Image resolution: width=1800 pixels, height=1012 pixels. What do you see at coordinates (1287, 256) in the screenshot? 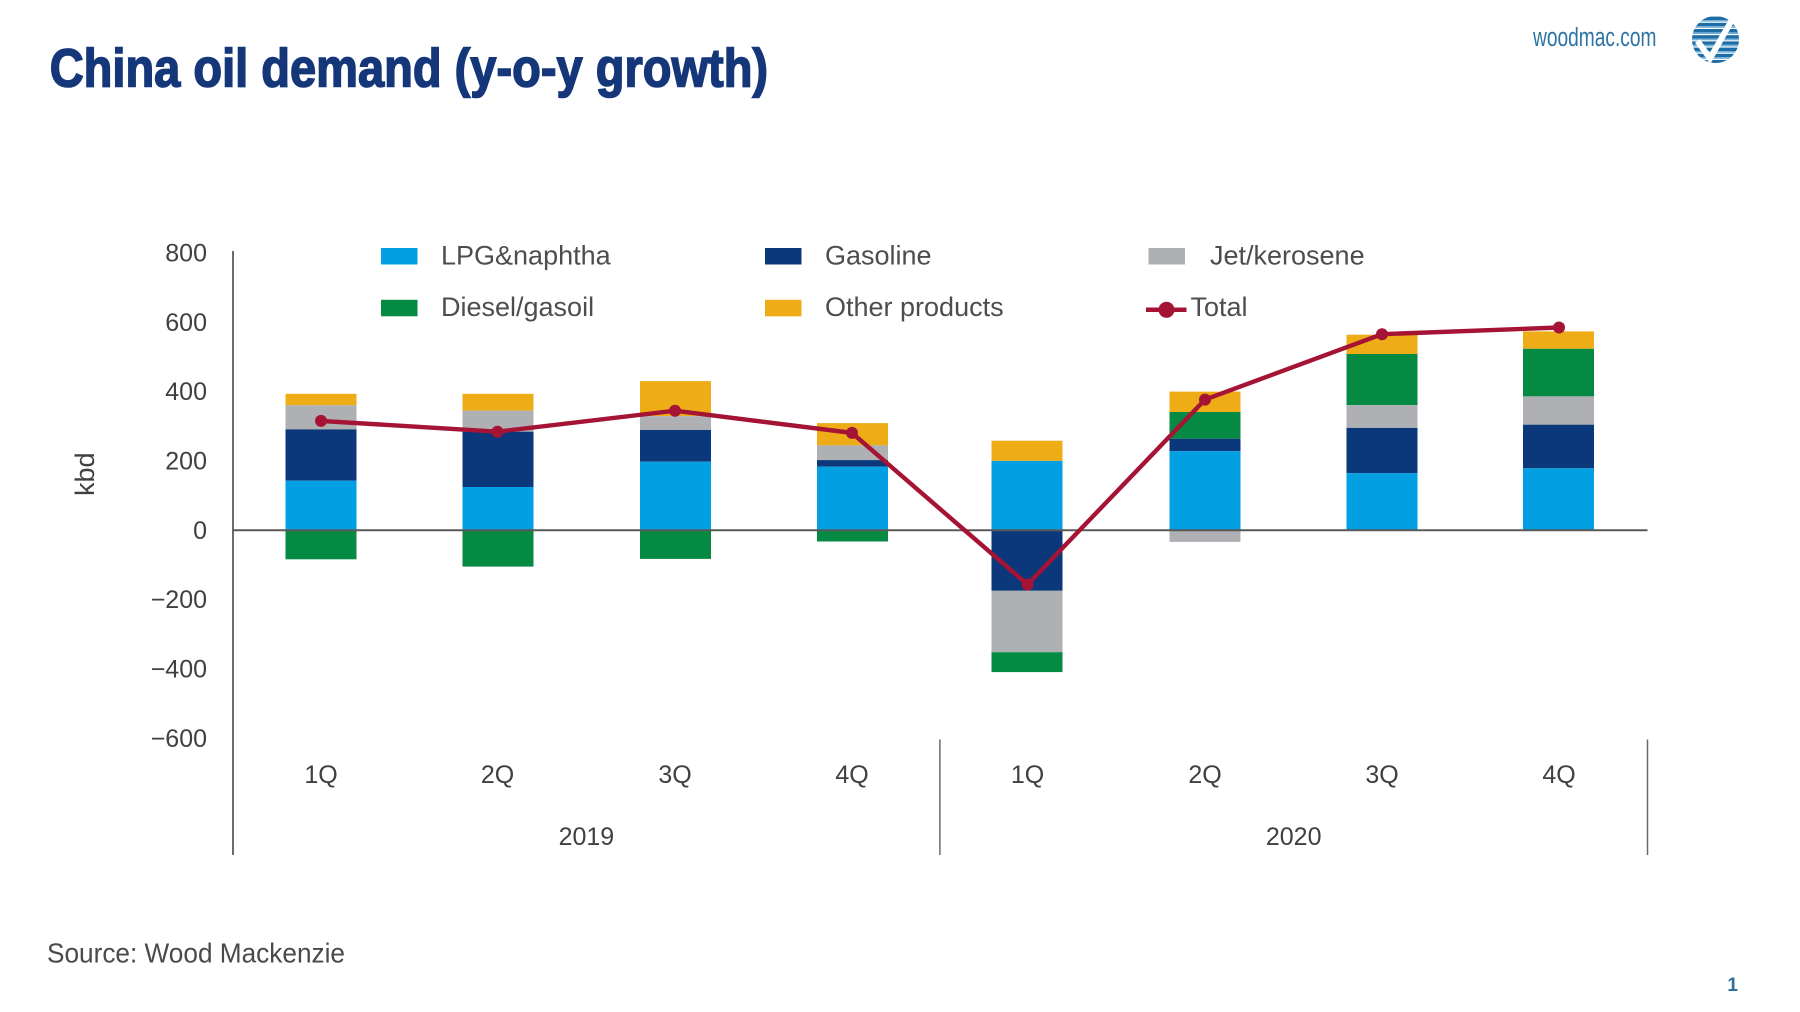
I see `svg-text: Jet/kerosene` at bounding box center [1287, 256].